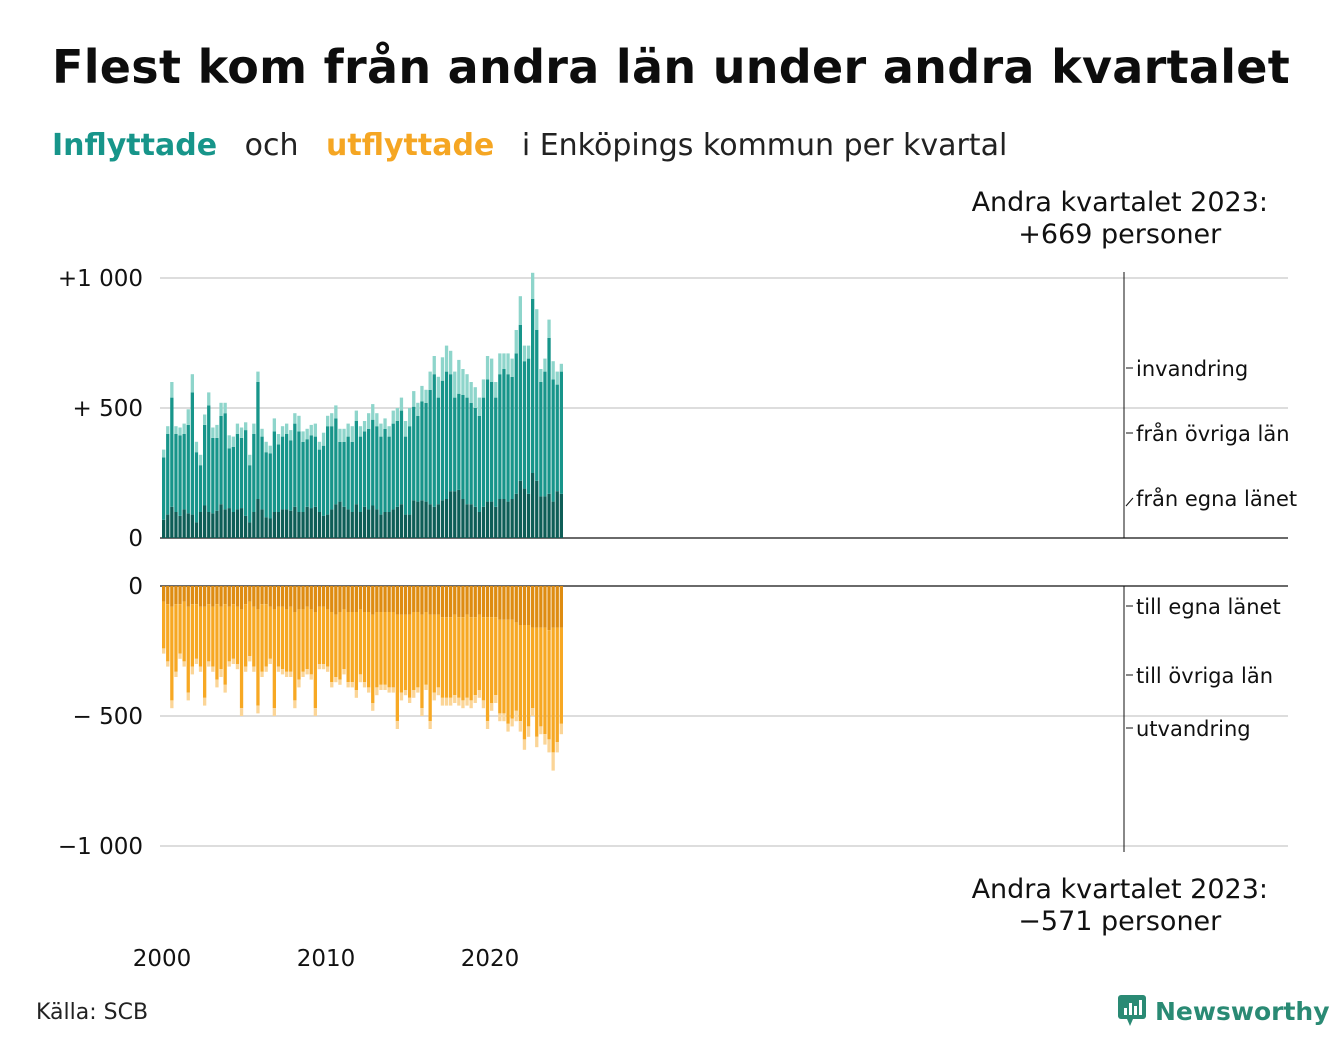 The image size is (1340, 1060). What do you see at coordinates (1208, 607) in the screenshot?
I see `series-label-out-0: till egna länet` at bounding box center [1208, 607].